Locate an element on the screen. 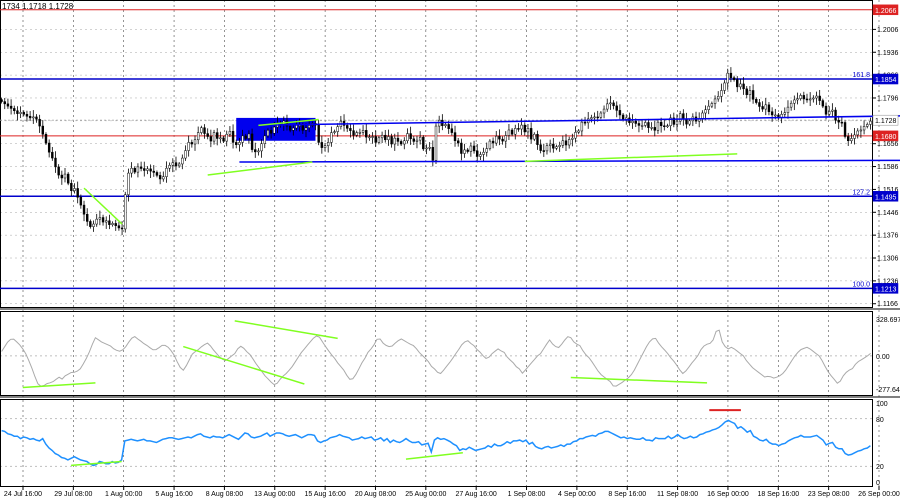 The height and width of the screenshot is (500, 900). channel-upper-line is located at coordinates (569, 121).